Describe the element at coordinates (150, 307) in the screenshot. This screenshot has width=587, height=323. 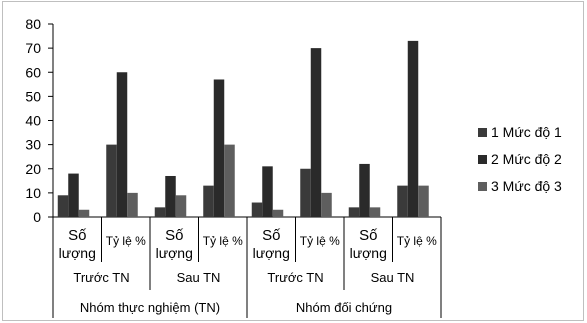
I see `group-label: Nhóm thực nghiệm (TN)` at that location.